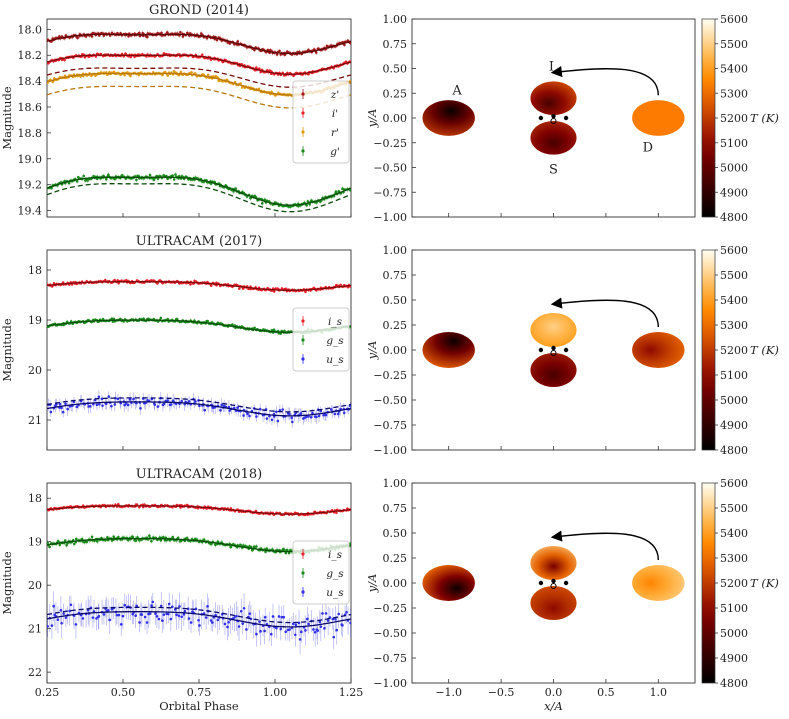 This screenshot has width=789, height=719. I want to click on x-tick-label: 1.25, so click(351, 692).